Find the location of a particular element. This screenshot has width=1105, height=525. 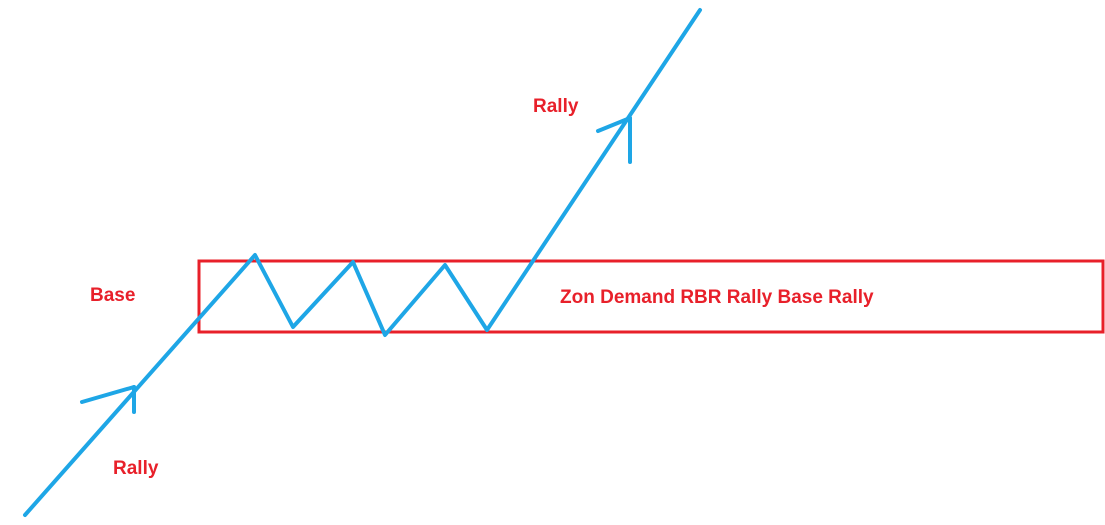

label-base: Base is located at coordinates (112, 295).